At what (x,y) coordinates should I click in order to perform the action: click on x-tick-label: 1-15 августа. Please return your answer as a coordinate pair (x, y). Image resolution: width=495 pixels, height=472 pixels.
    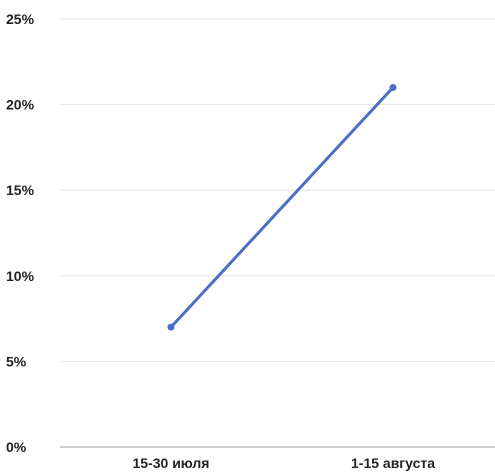
    Looking at the image, I should click on (393, 463).